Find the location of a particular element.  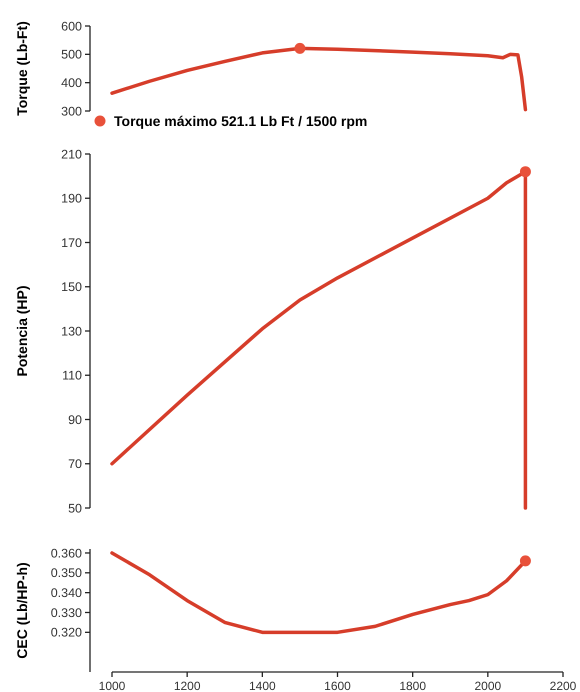

x-tick-label: 2000 is located at coordinates (488, 685).